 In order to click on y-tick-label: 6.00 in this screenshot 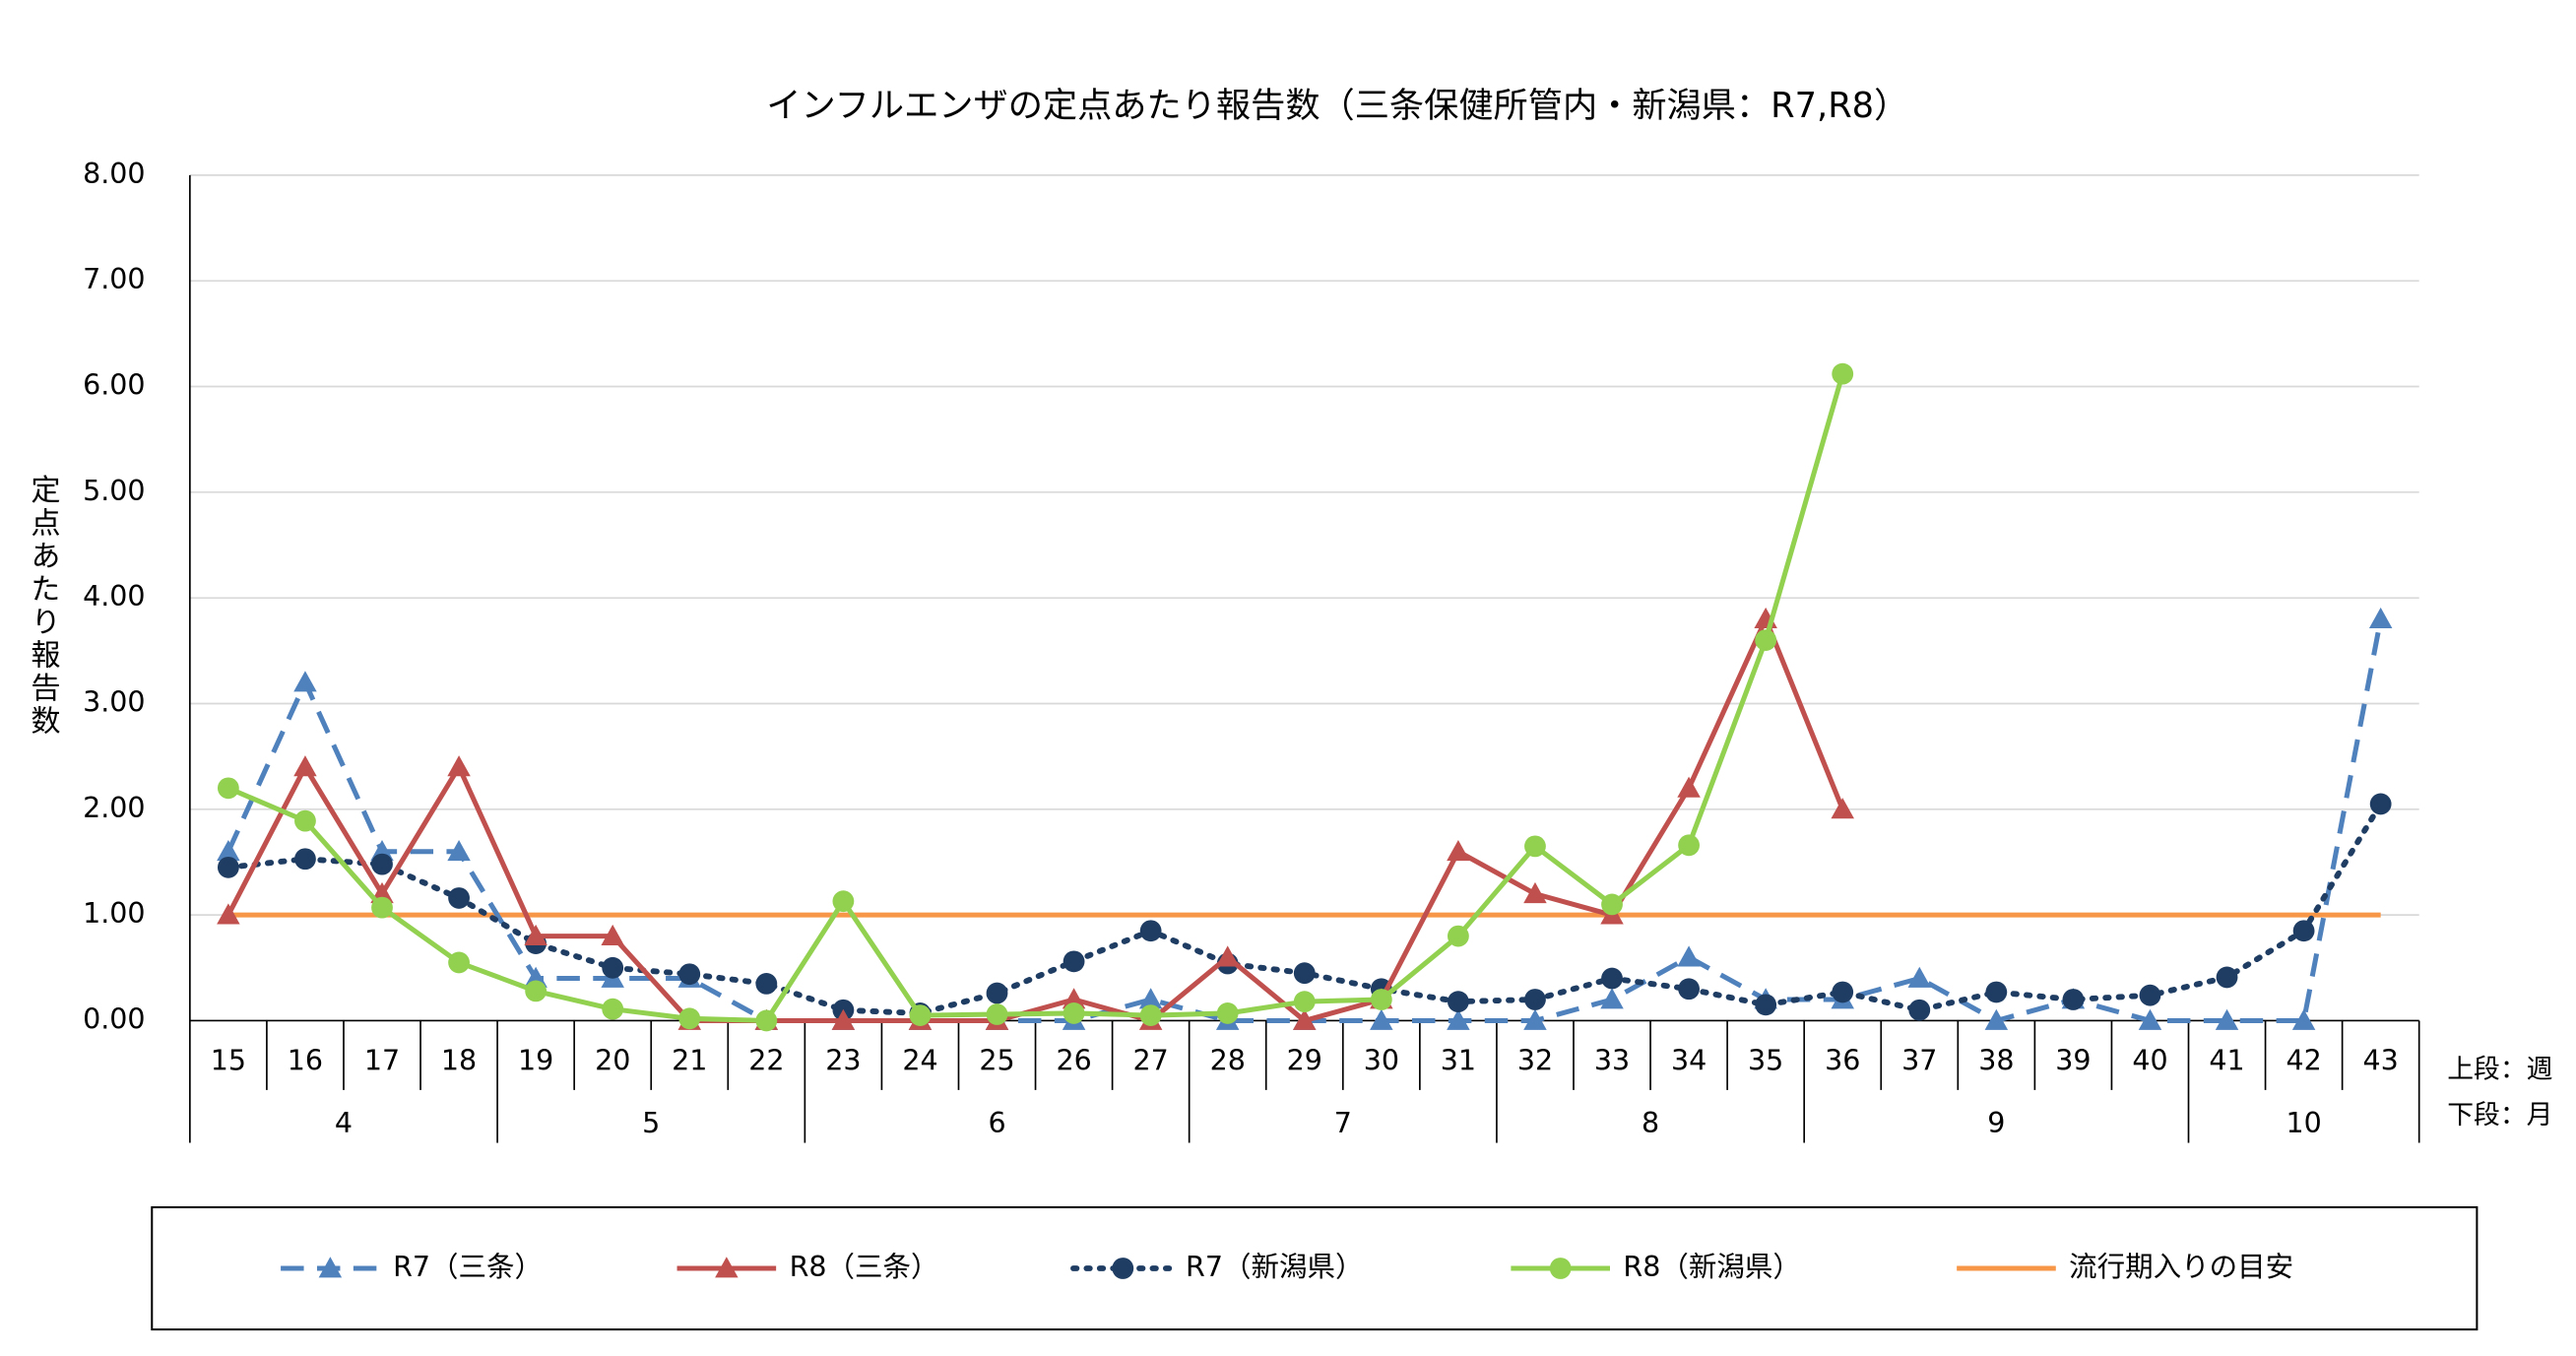, I will do `click(114, 385)`.